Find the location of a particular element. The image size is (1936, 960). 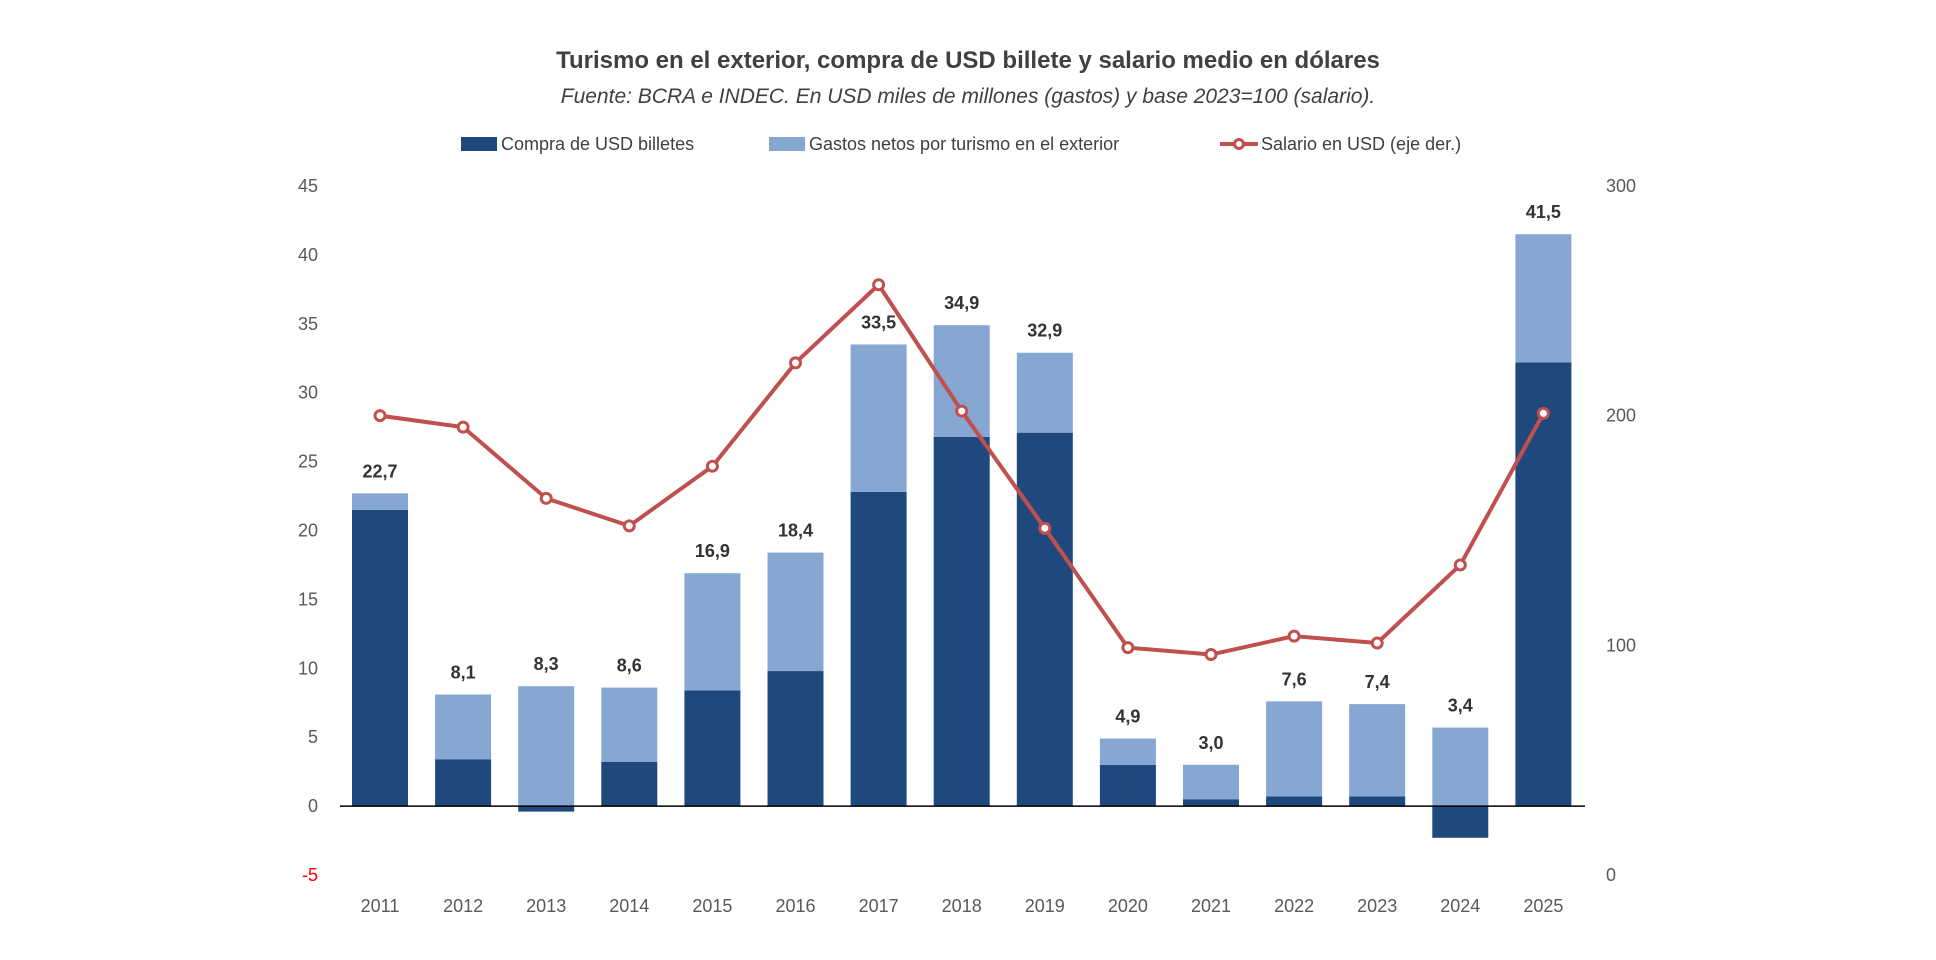

y-left-tick-label: 40 is located at coordinates (308, 255).